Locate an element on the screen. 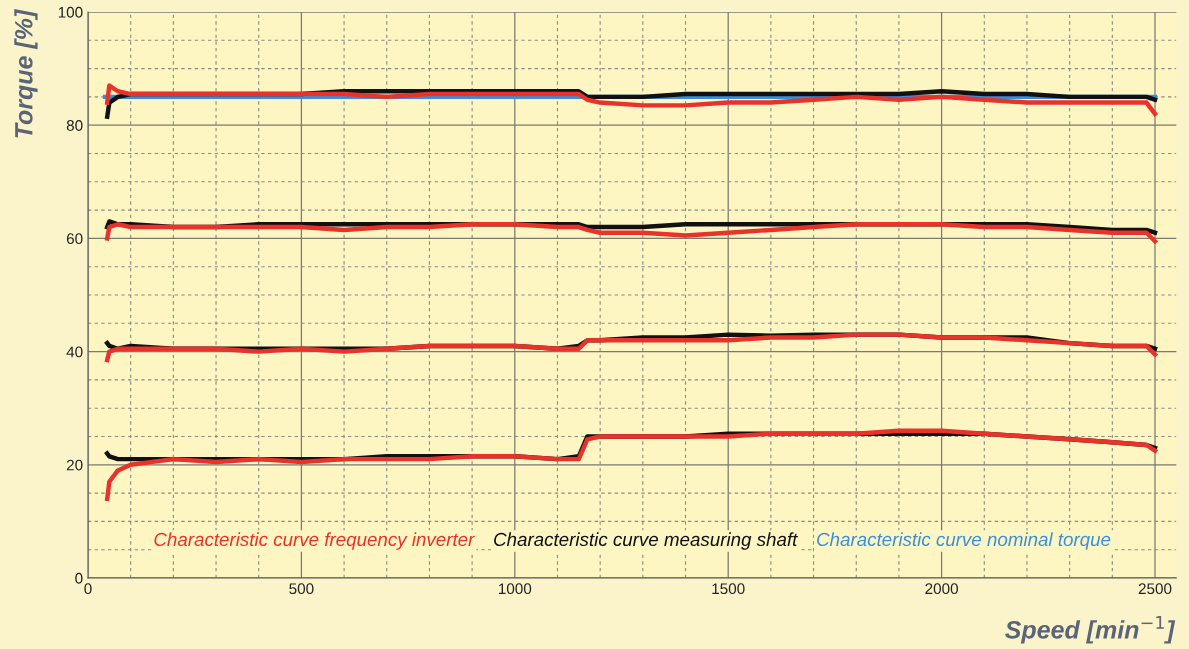 The width and height of the screenshot is (1189, 649). x-tick-label: 2500 is located at coordinates (1155, 589).